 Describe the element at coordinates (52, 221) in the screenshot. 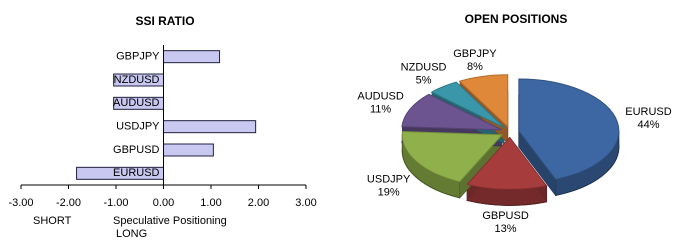

I see `short-label: SHORT` at that location.